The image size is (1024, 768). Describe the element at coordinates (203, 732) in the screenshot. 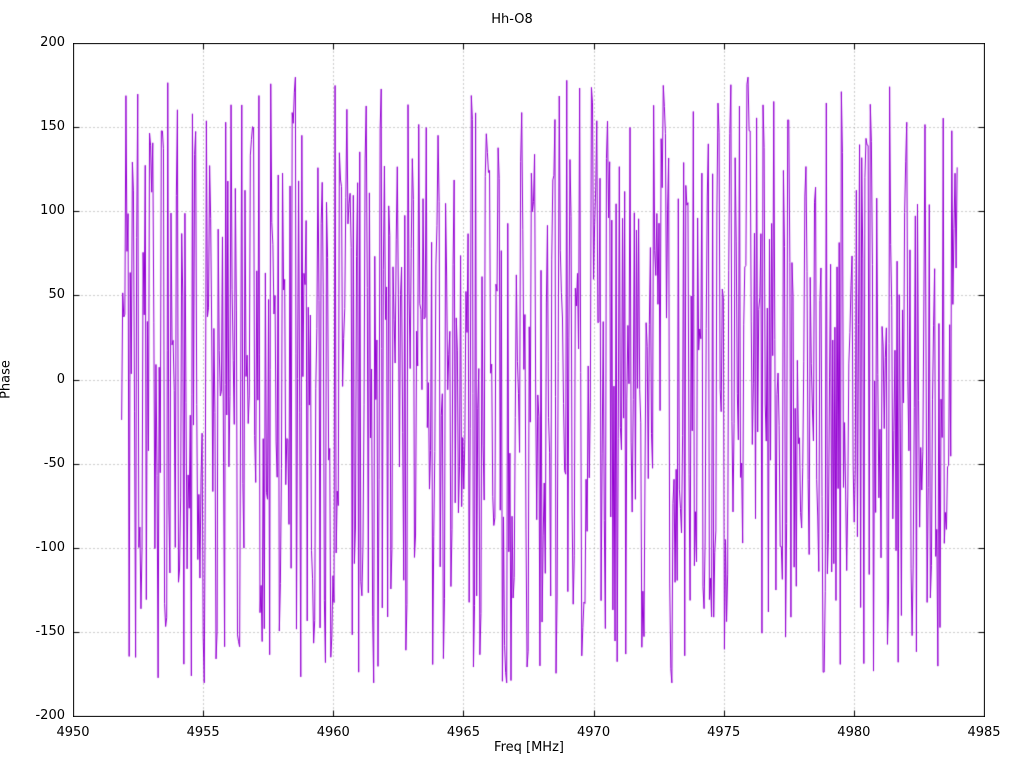

I see `x-tick-label: 4955` at that location.